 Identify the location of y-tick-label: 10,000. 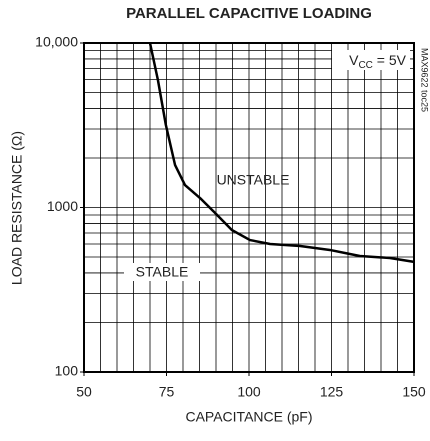
(56, 42).